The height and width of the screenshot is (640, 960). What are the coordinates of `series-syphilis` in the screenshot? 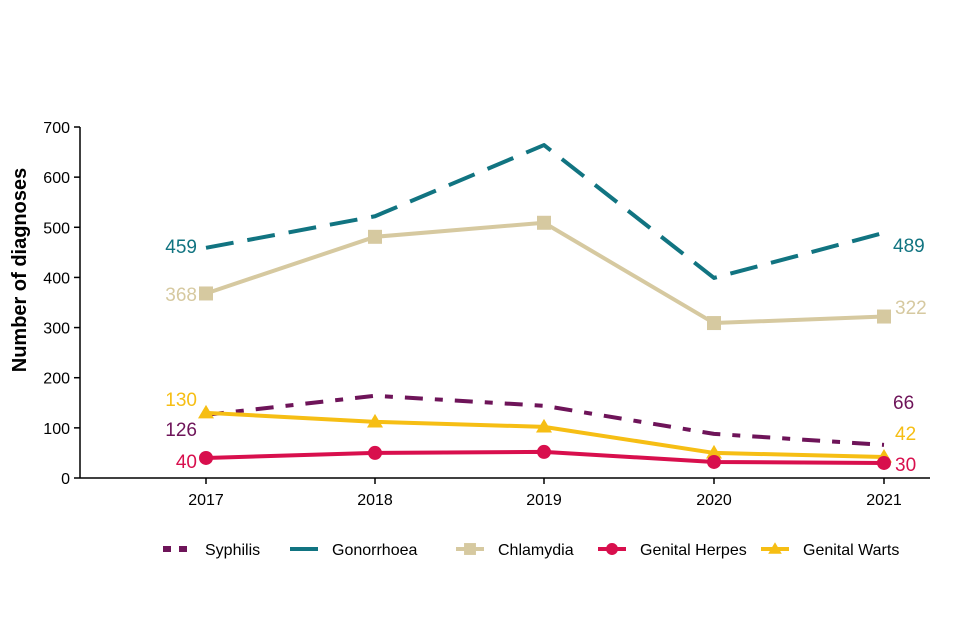 It's located at (545, 420).